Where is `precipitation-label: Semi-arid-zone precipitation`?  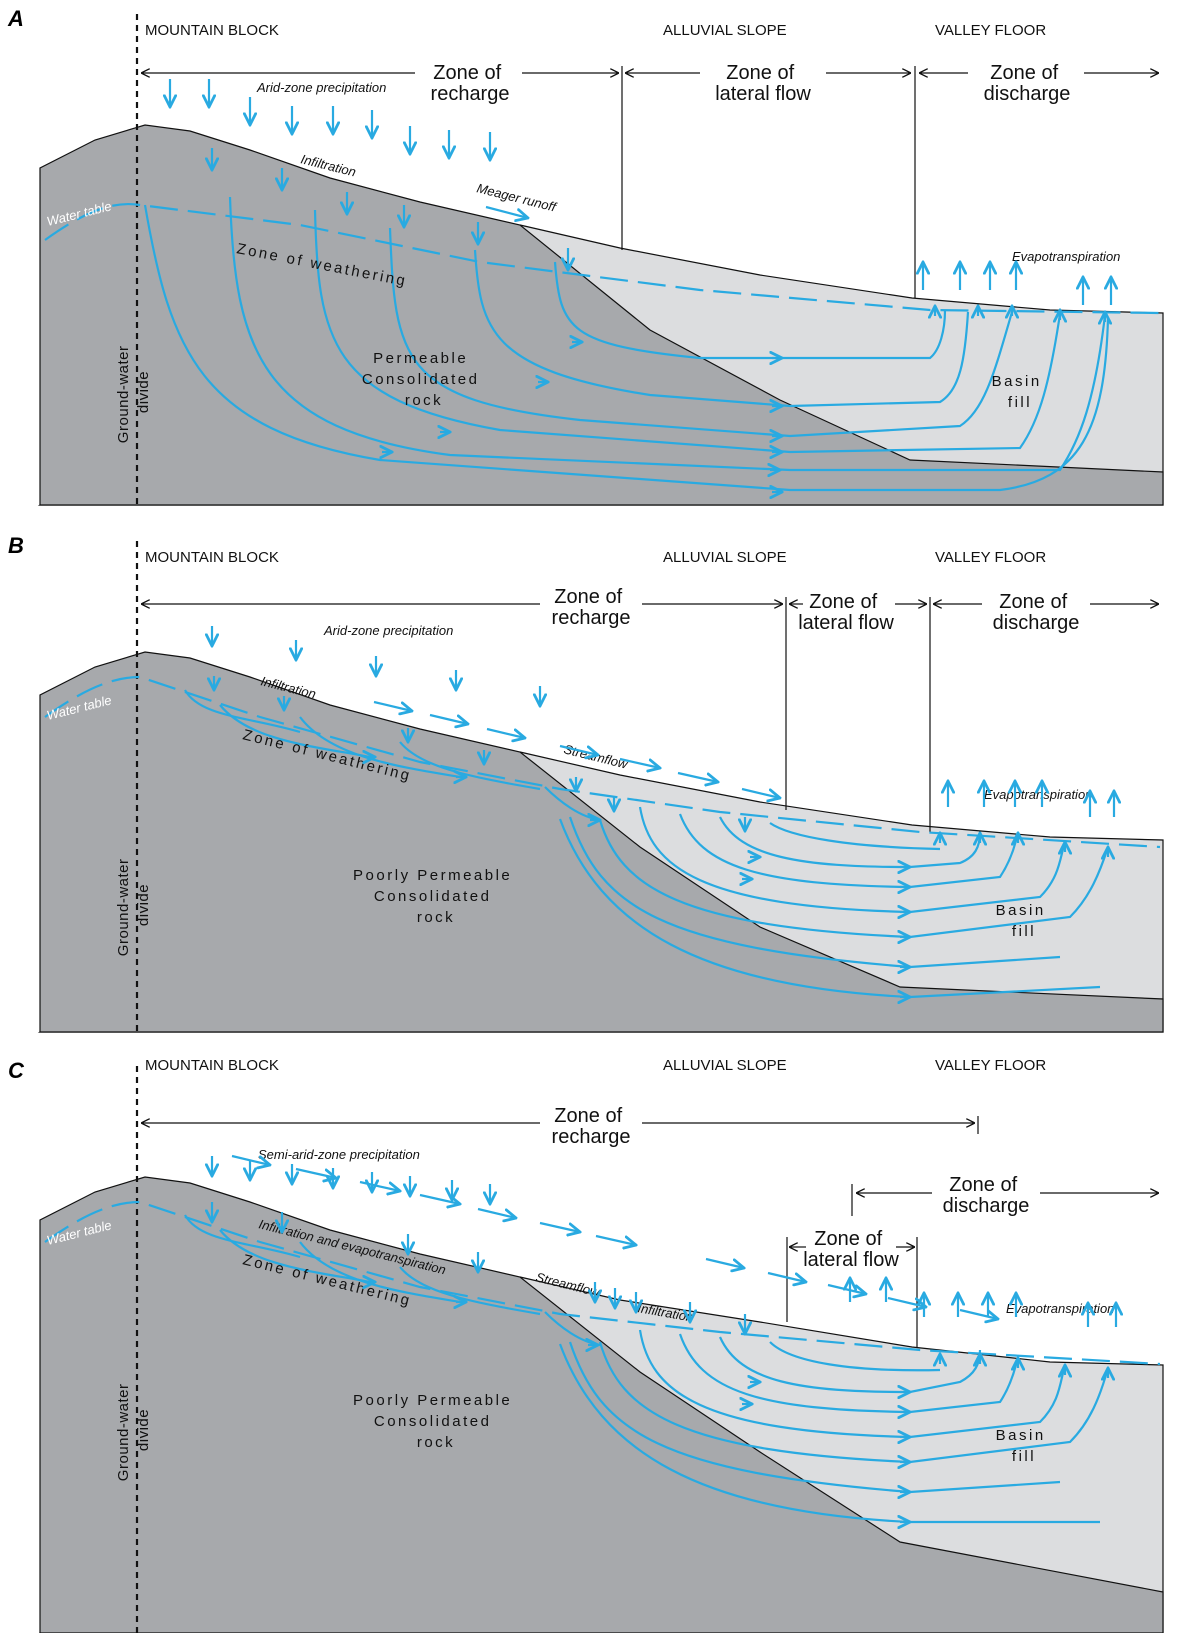
precipitation-label: Semi-arid-zone precipitation is located at coordinates (339, 1154).